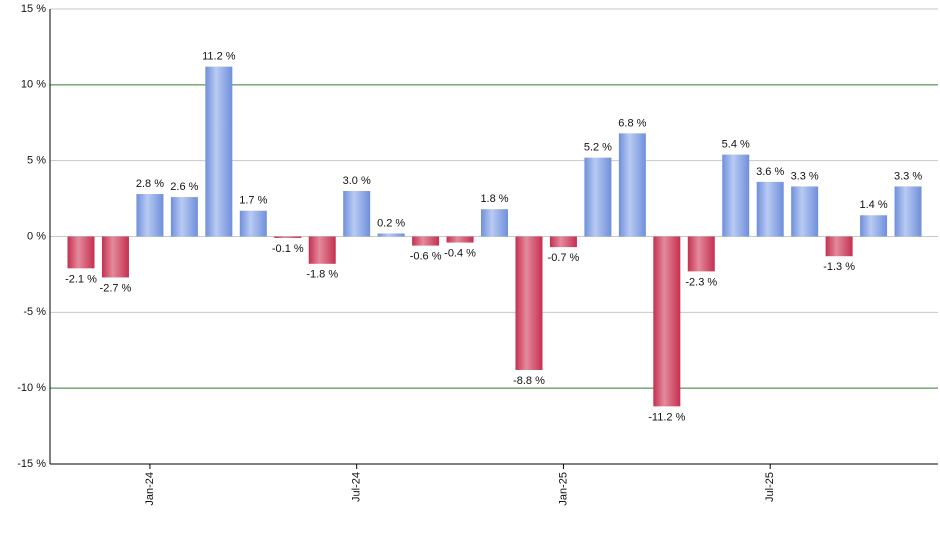  I want to click on value-label: -11.2 %, so click(666, 417).